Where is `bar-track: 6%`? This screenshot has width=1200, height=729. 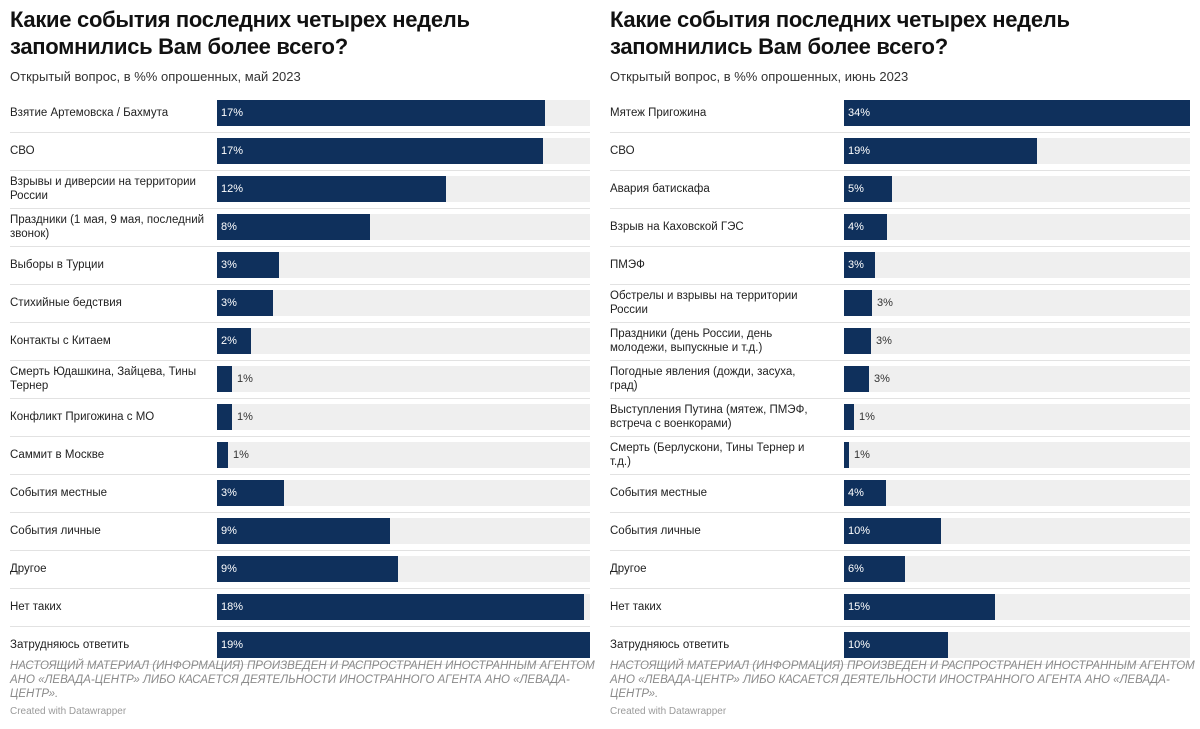
bar-track: 6% is located at coordinates (1017, 569).